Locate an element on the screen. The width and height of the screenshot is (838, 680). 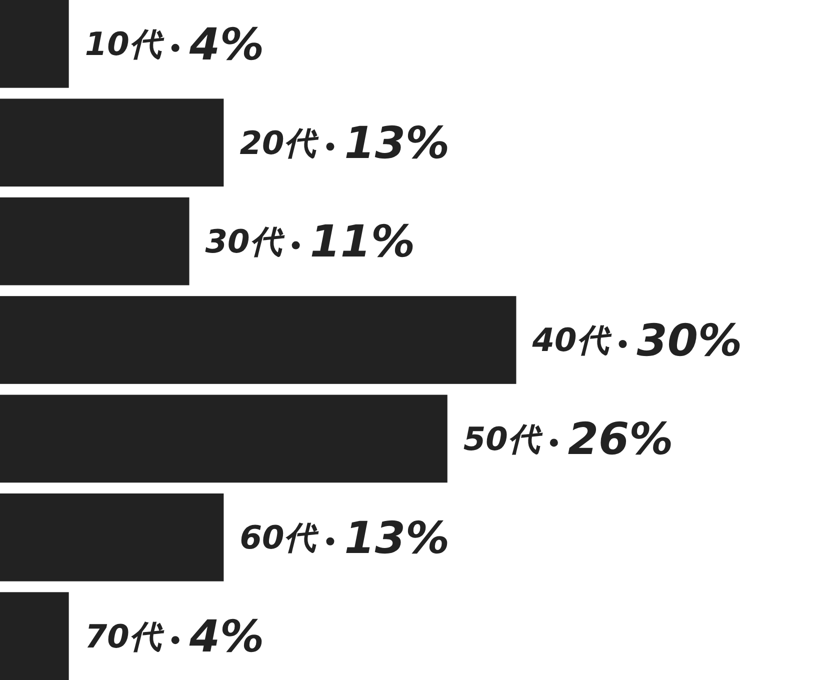
data-label: 30% is located at coordinates (689, 340).